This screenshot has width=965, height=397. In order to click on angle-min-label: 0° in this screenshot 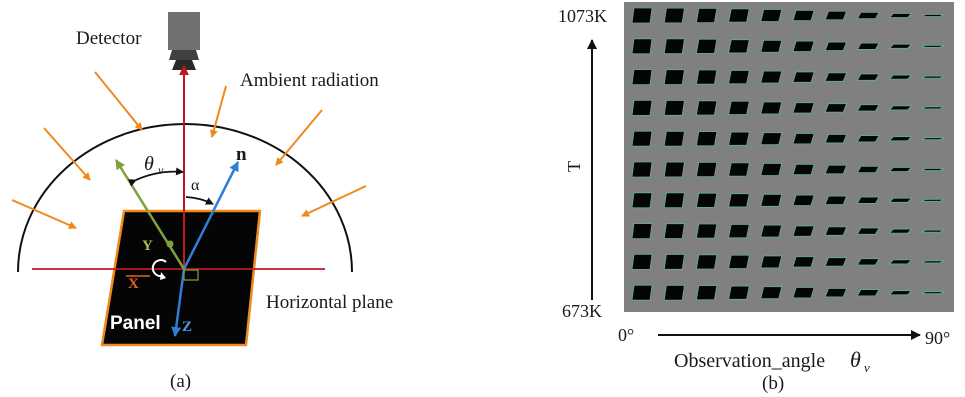, I will do `click(626, 335)`.